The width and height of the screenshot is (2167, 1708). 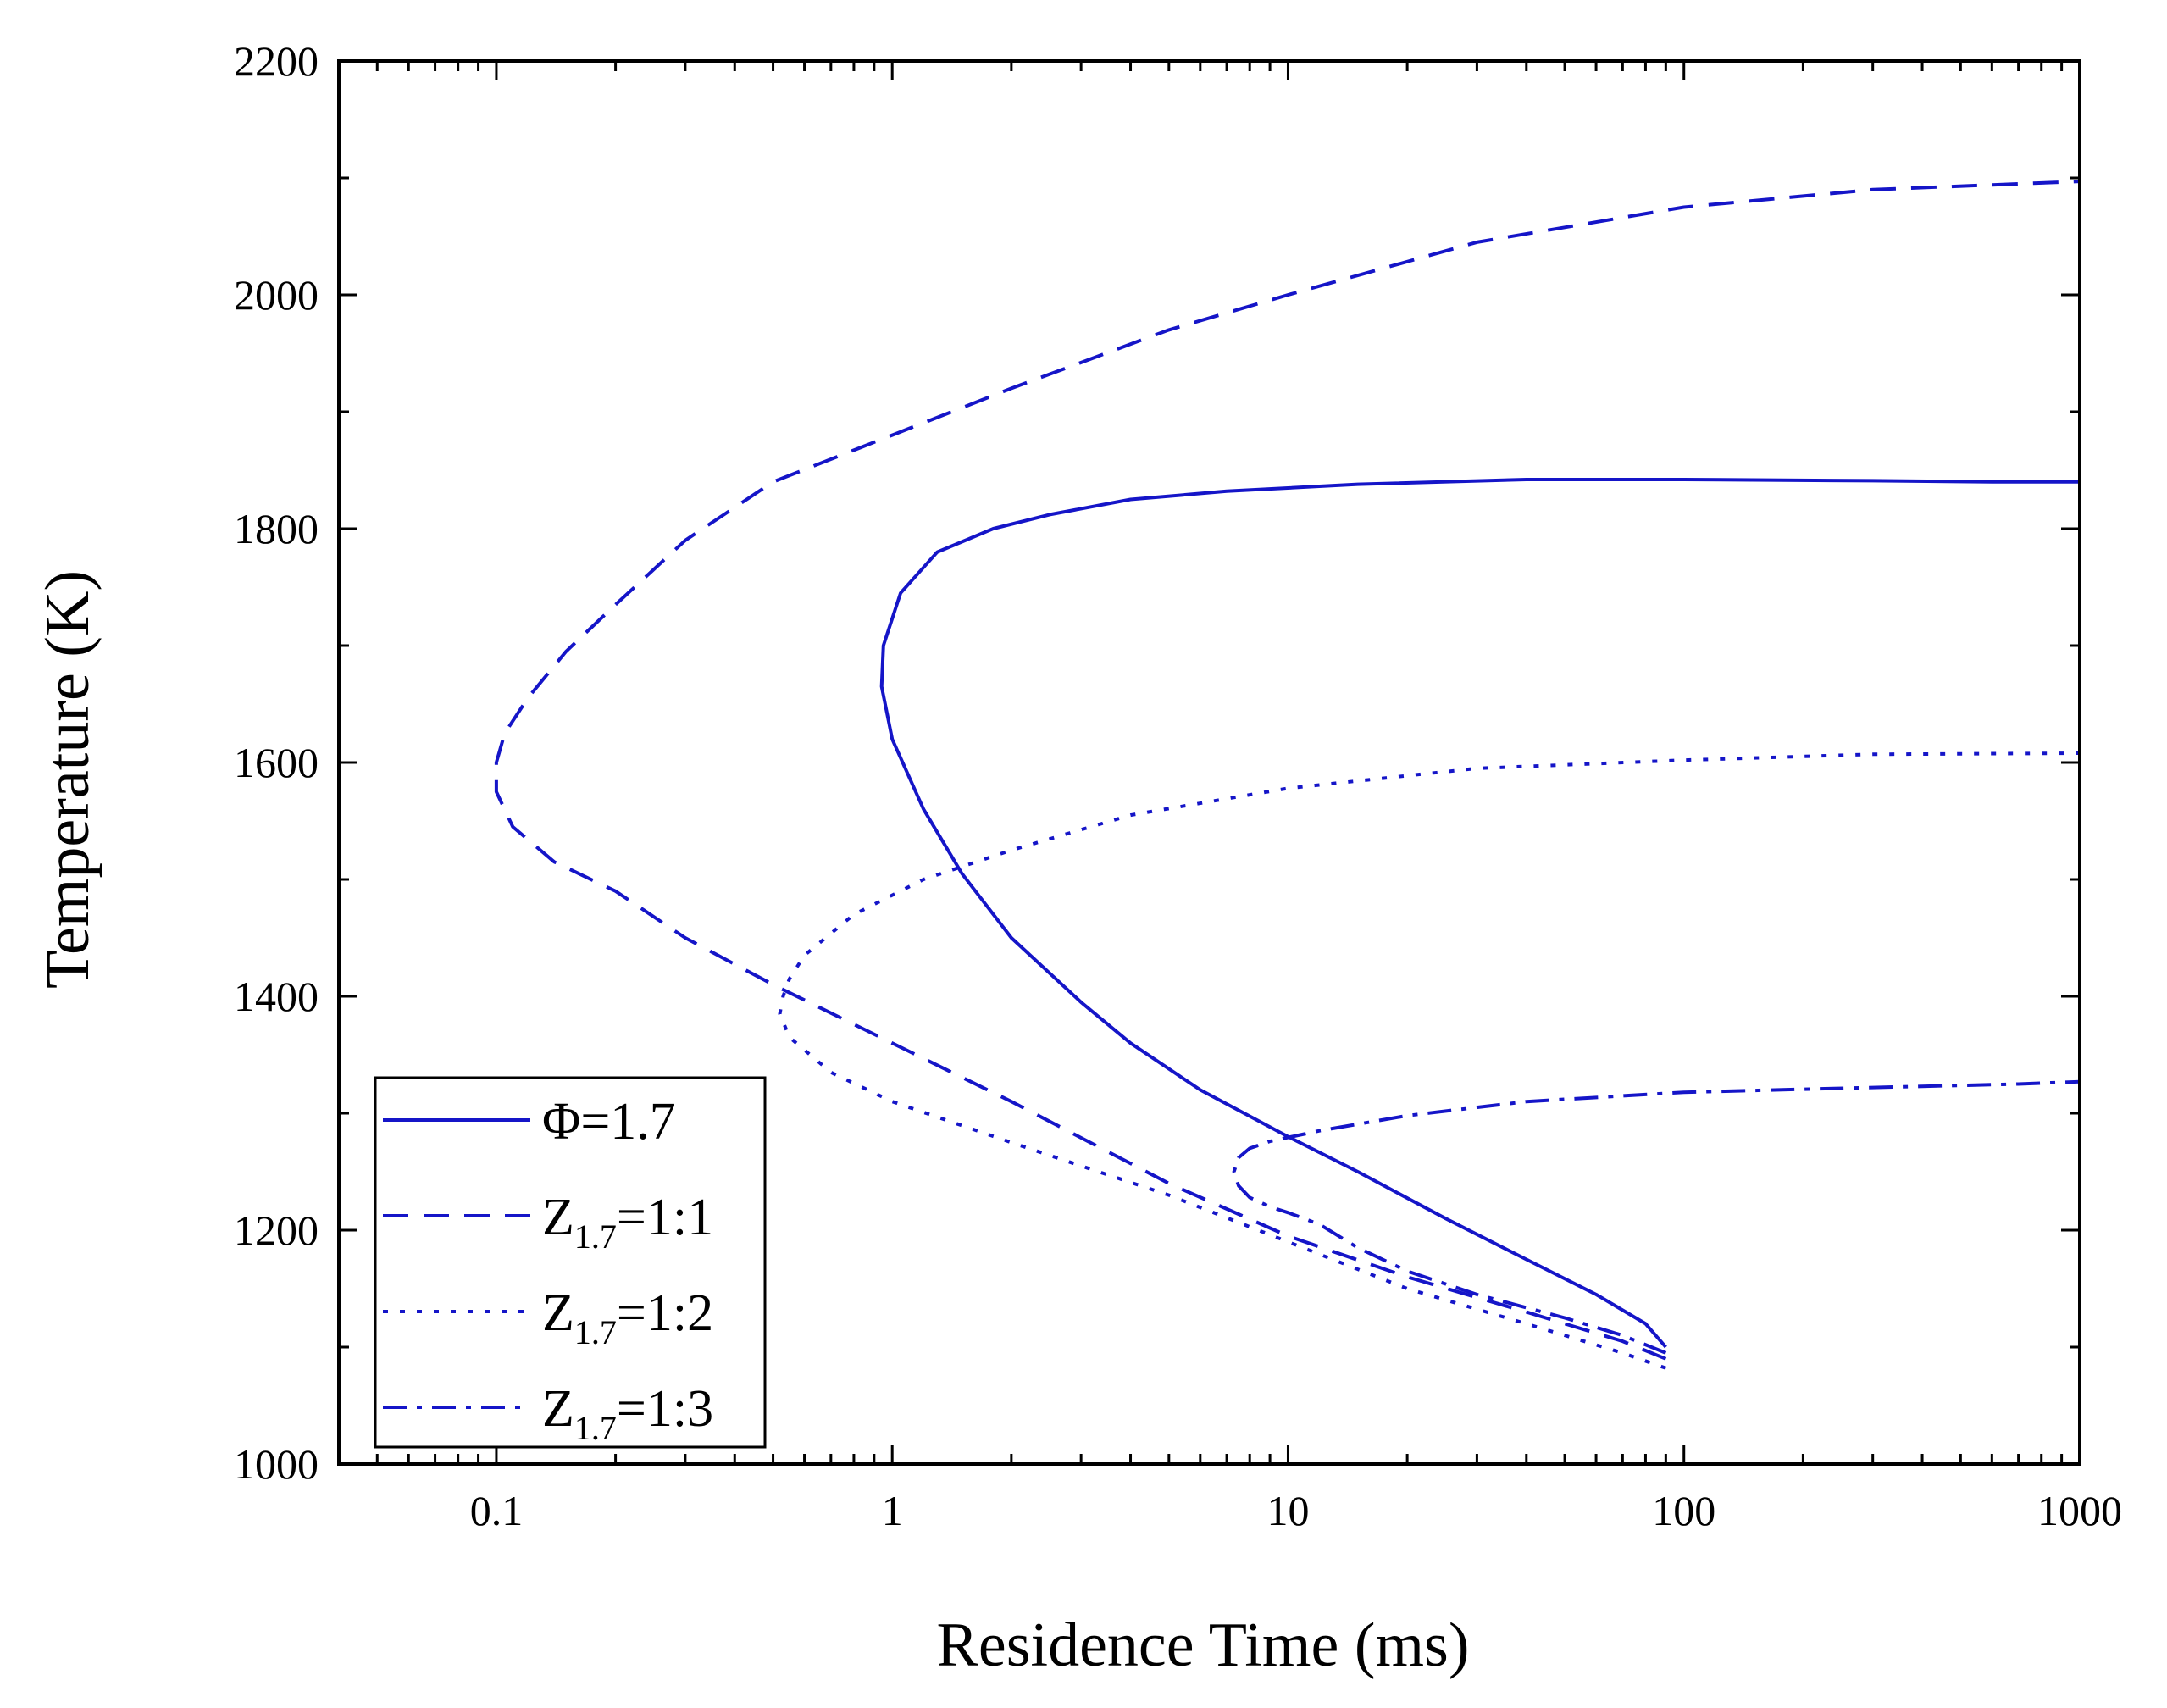 What do you see at coordinates (665, 1409) in the screenshot?
I see `legend-label-suffix: =1:3` at bounding box center [665, 1409].